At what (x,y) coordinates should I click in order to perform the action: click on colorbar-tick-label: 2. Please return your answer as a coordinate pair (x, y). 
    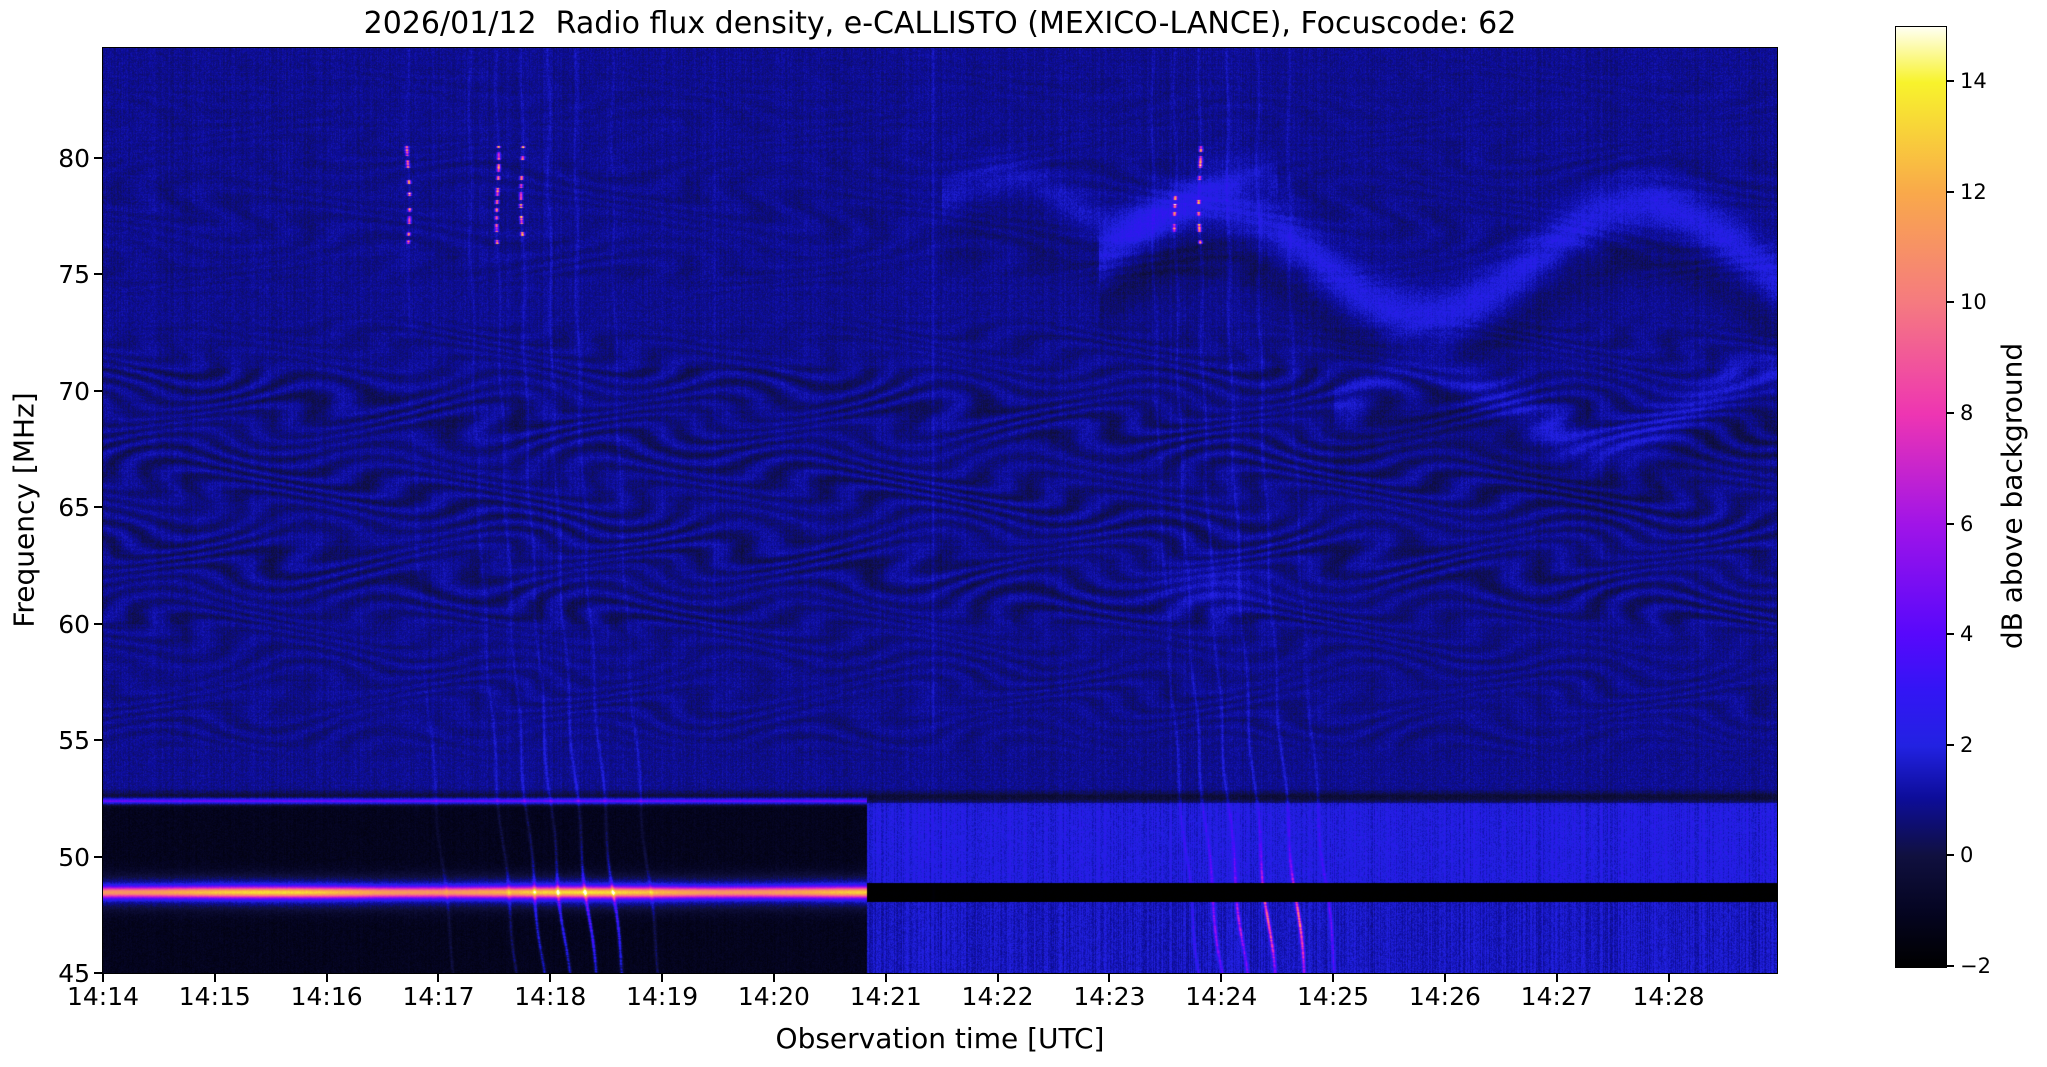
    Looking at the image, I should click on (1967, 744).